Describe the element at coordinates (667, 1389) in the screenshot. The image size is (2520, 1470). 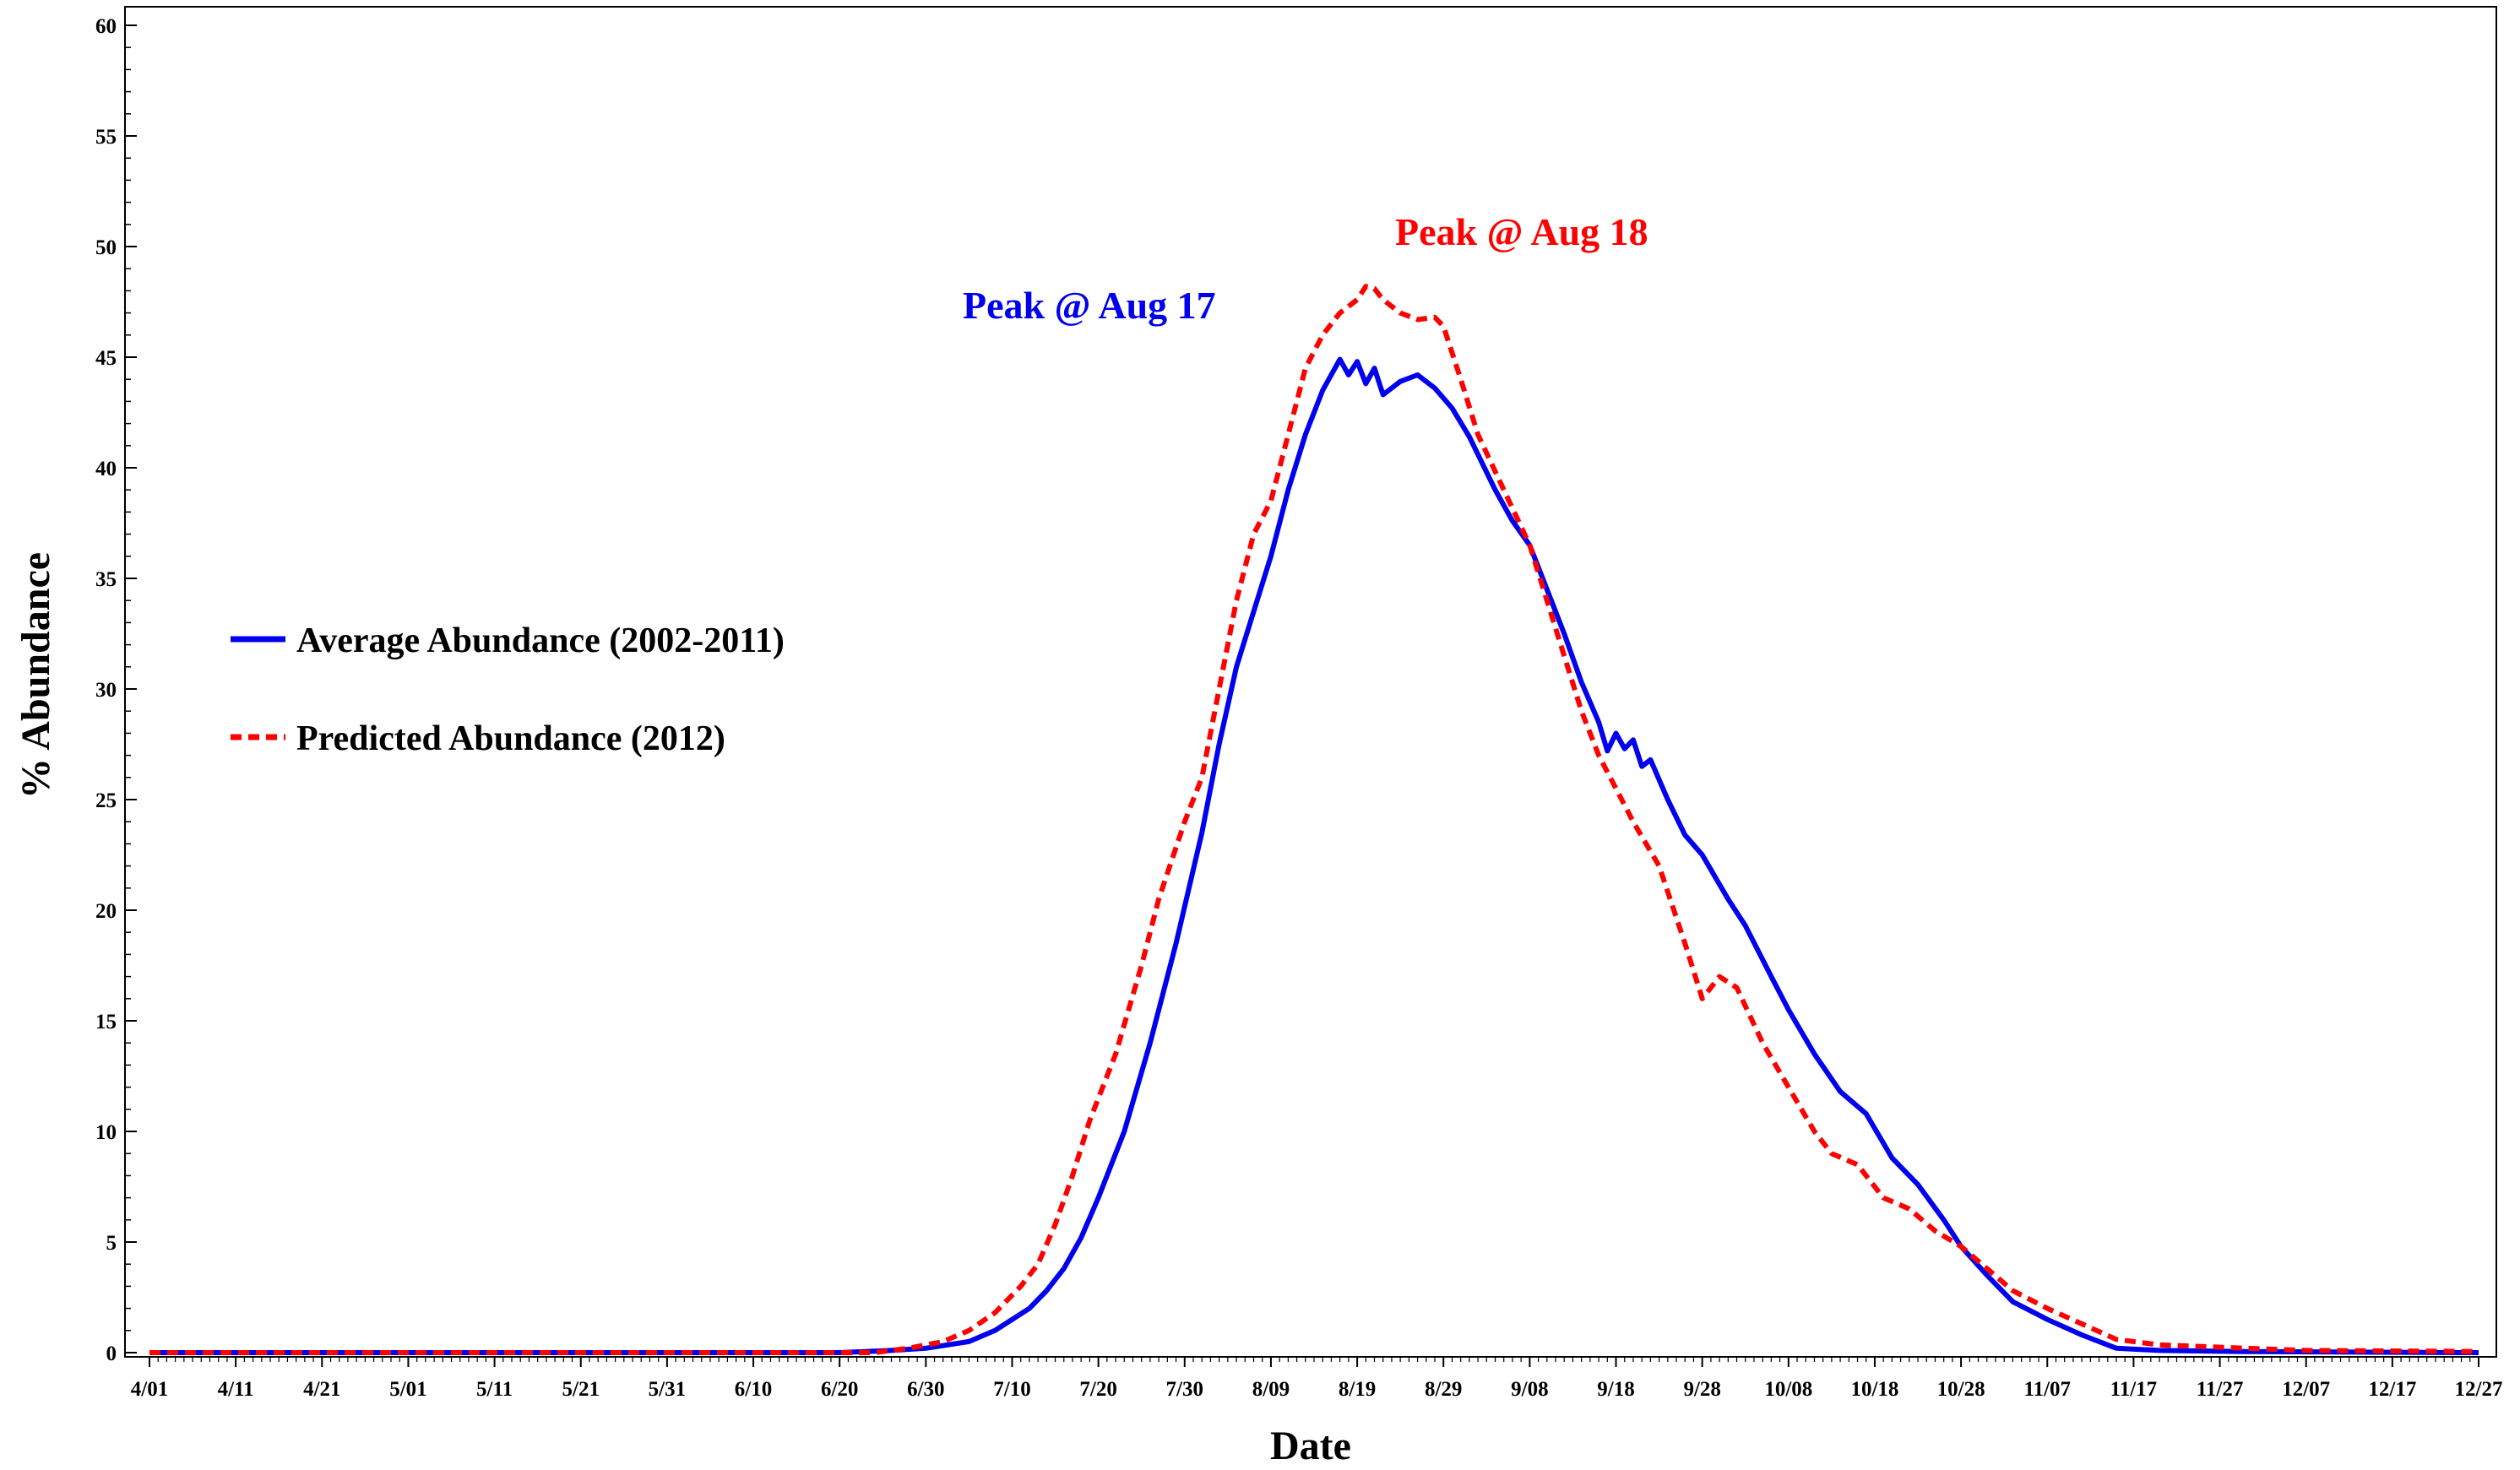
I see `x-tick-label: 5/31` at that location.